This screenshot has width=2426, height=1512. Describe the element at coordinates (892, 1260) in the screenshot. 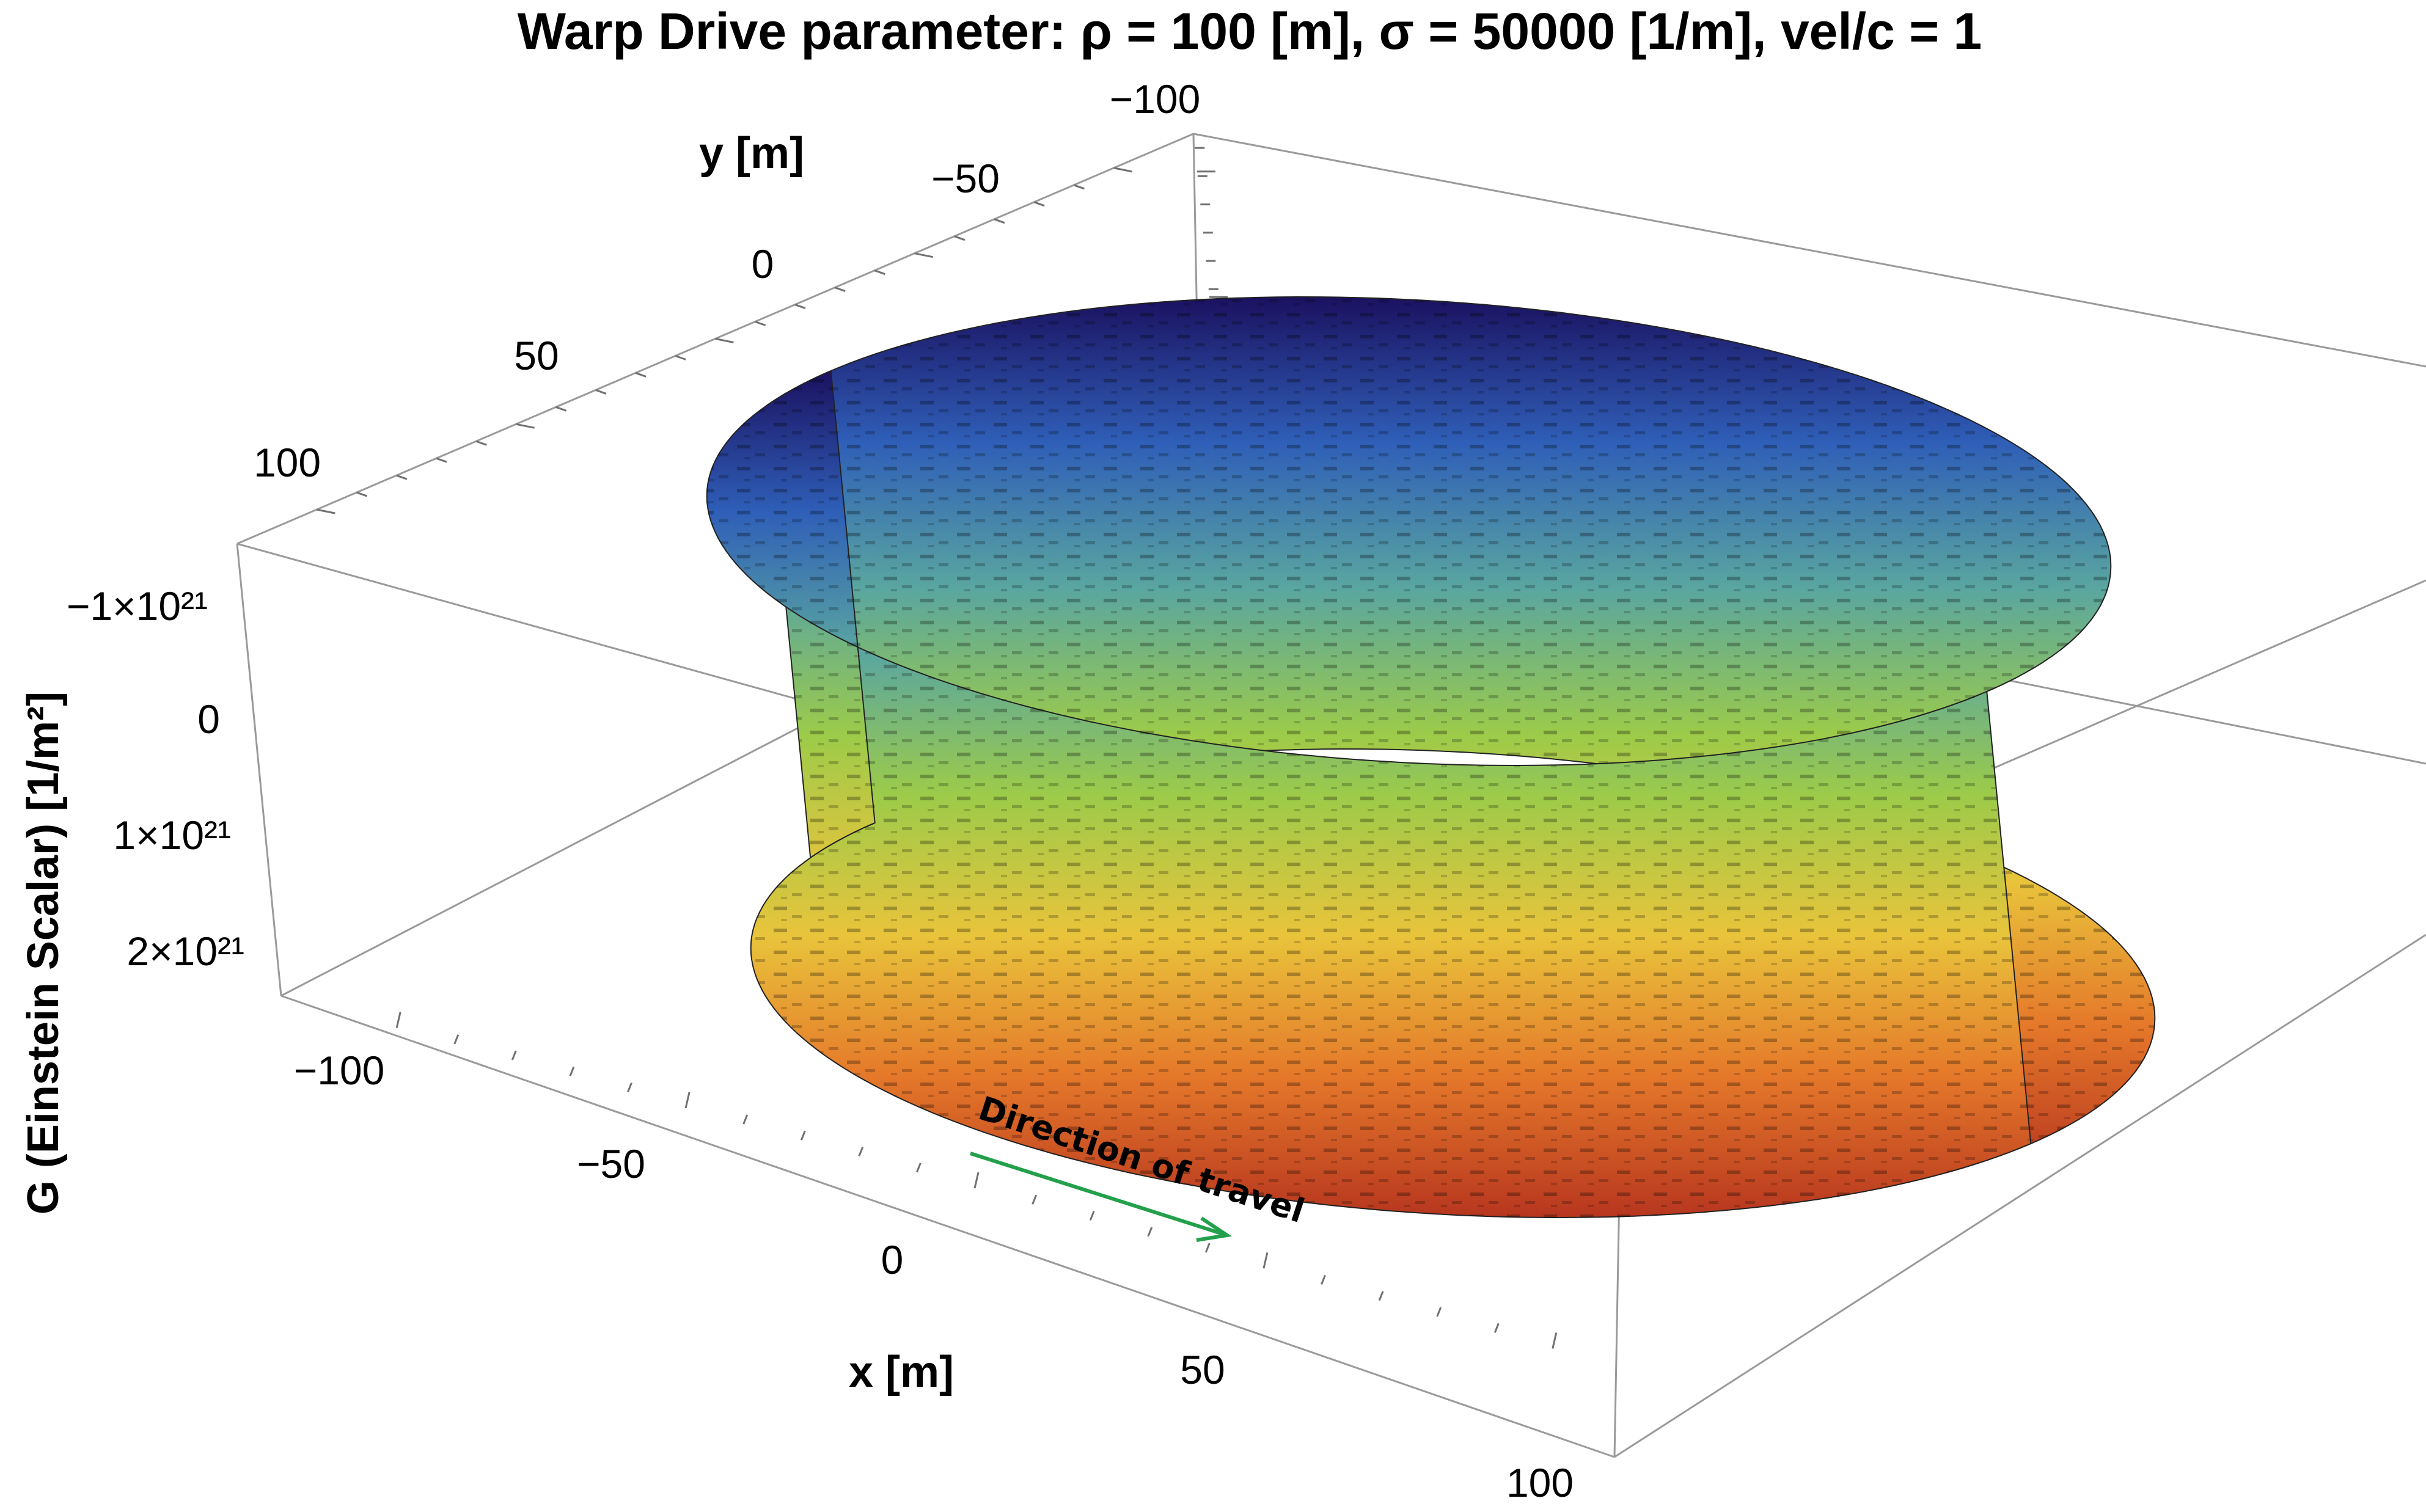

I see `x-tick-label: 0` at that location.